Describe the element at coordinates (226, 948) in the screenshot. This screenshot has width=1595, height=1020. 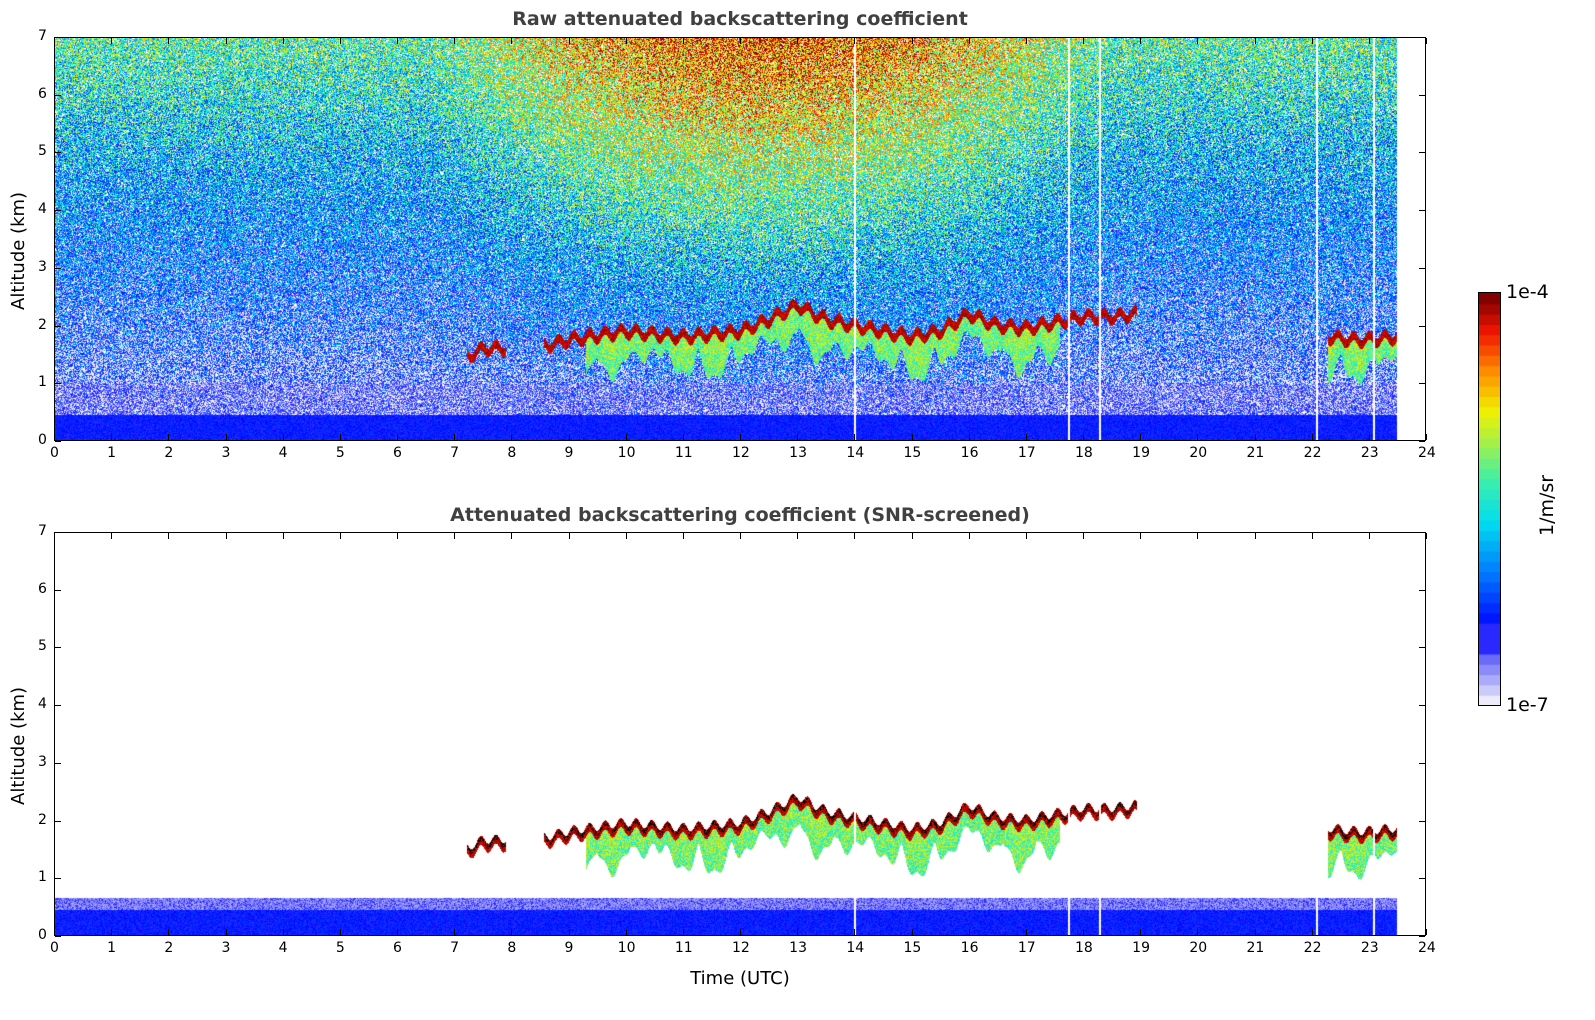
I see `x-tick-label: 3` at that location.